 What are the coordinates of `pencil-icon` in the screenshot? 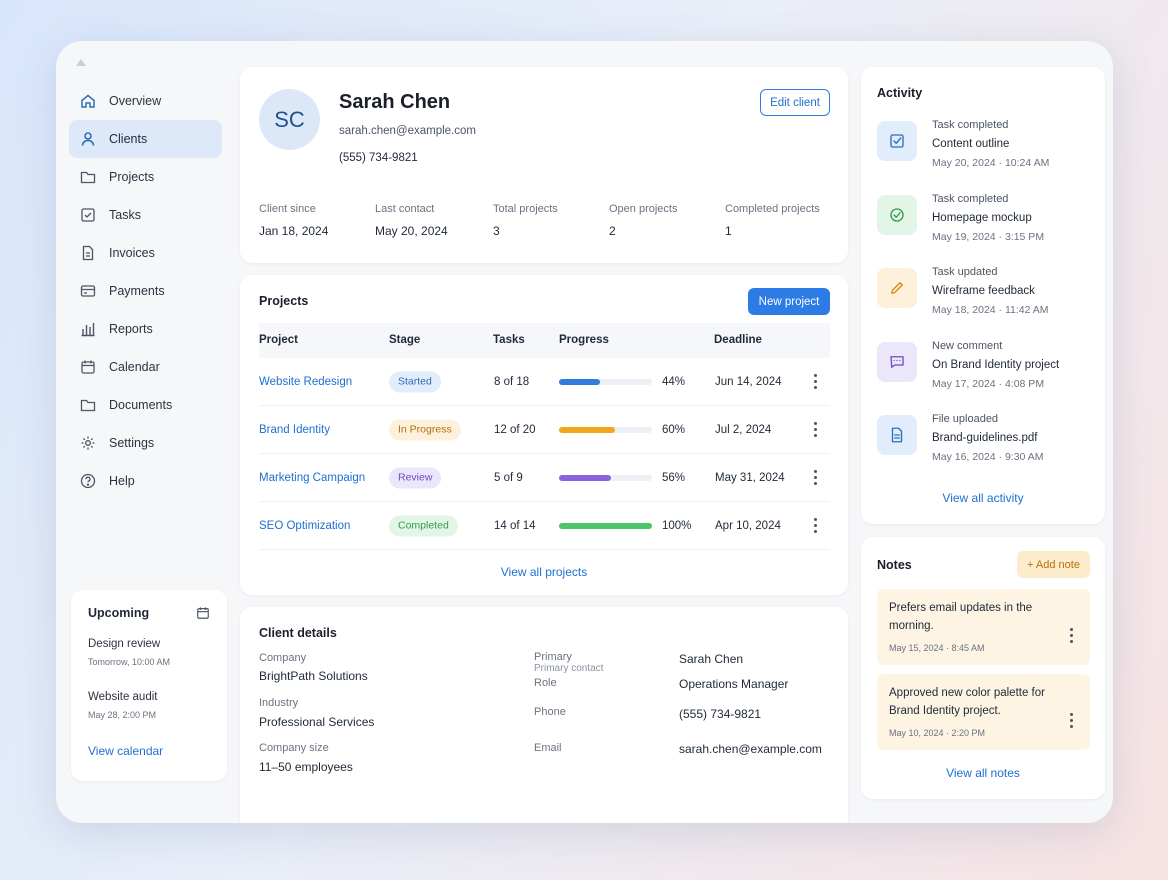 It's located at (897, 288).